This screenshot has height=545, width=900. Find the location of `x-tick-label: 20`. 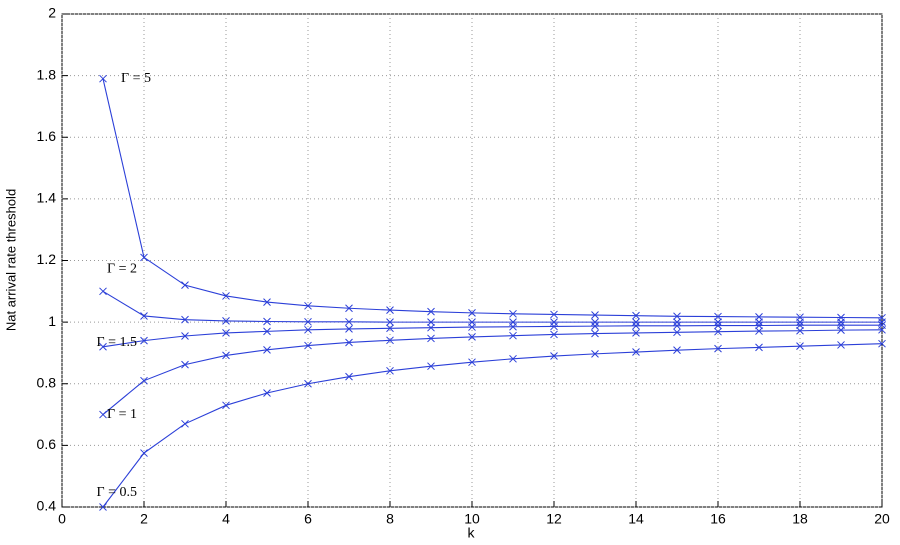

x-tick-label: 20 is located at coordinates (882, 519).